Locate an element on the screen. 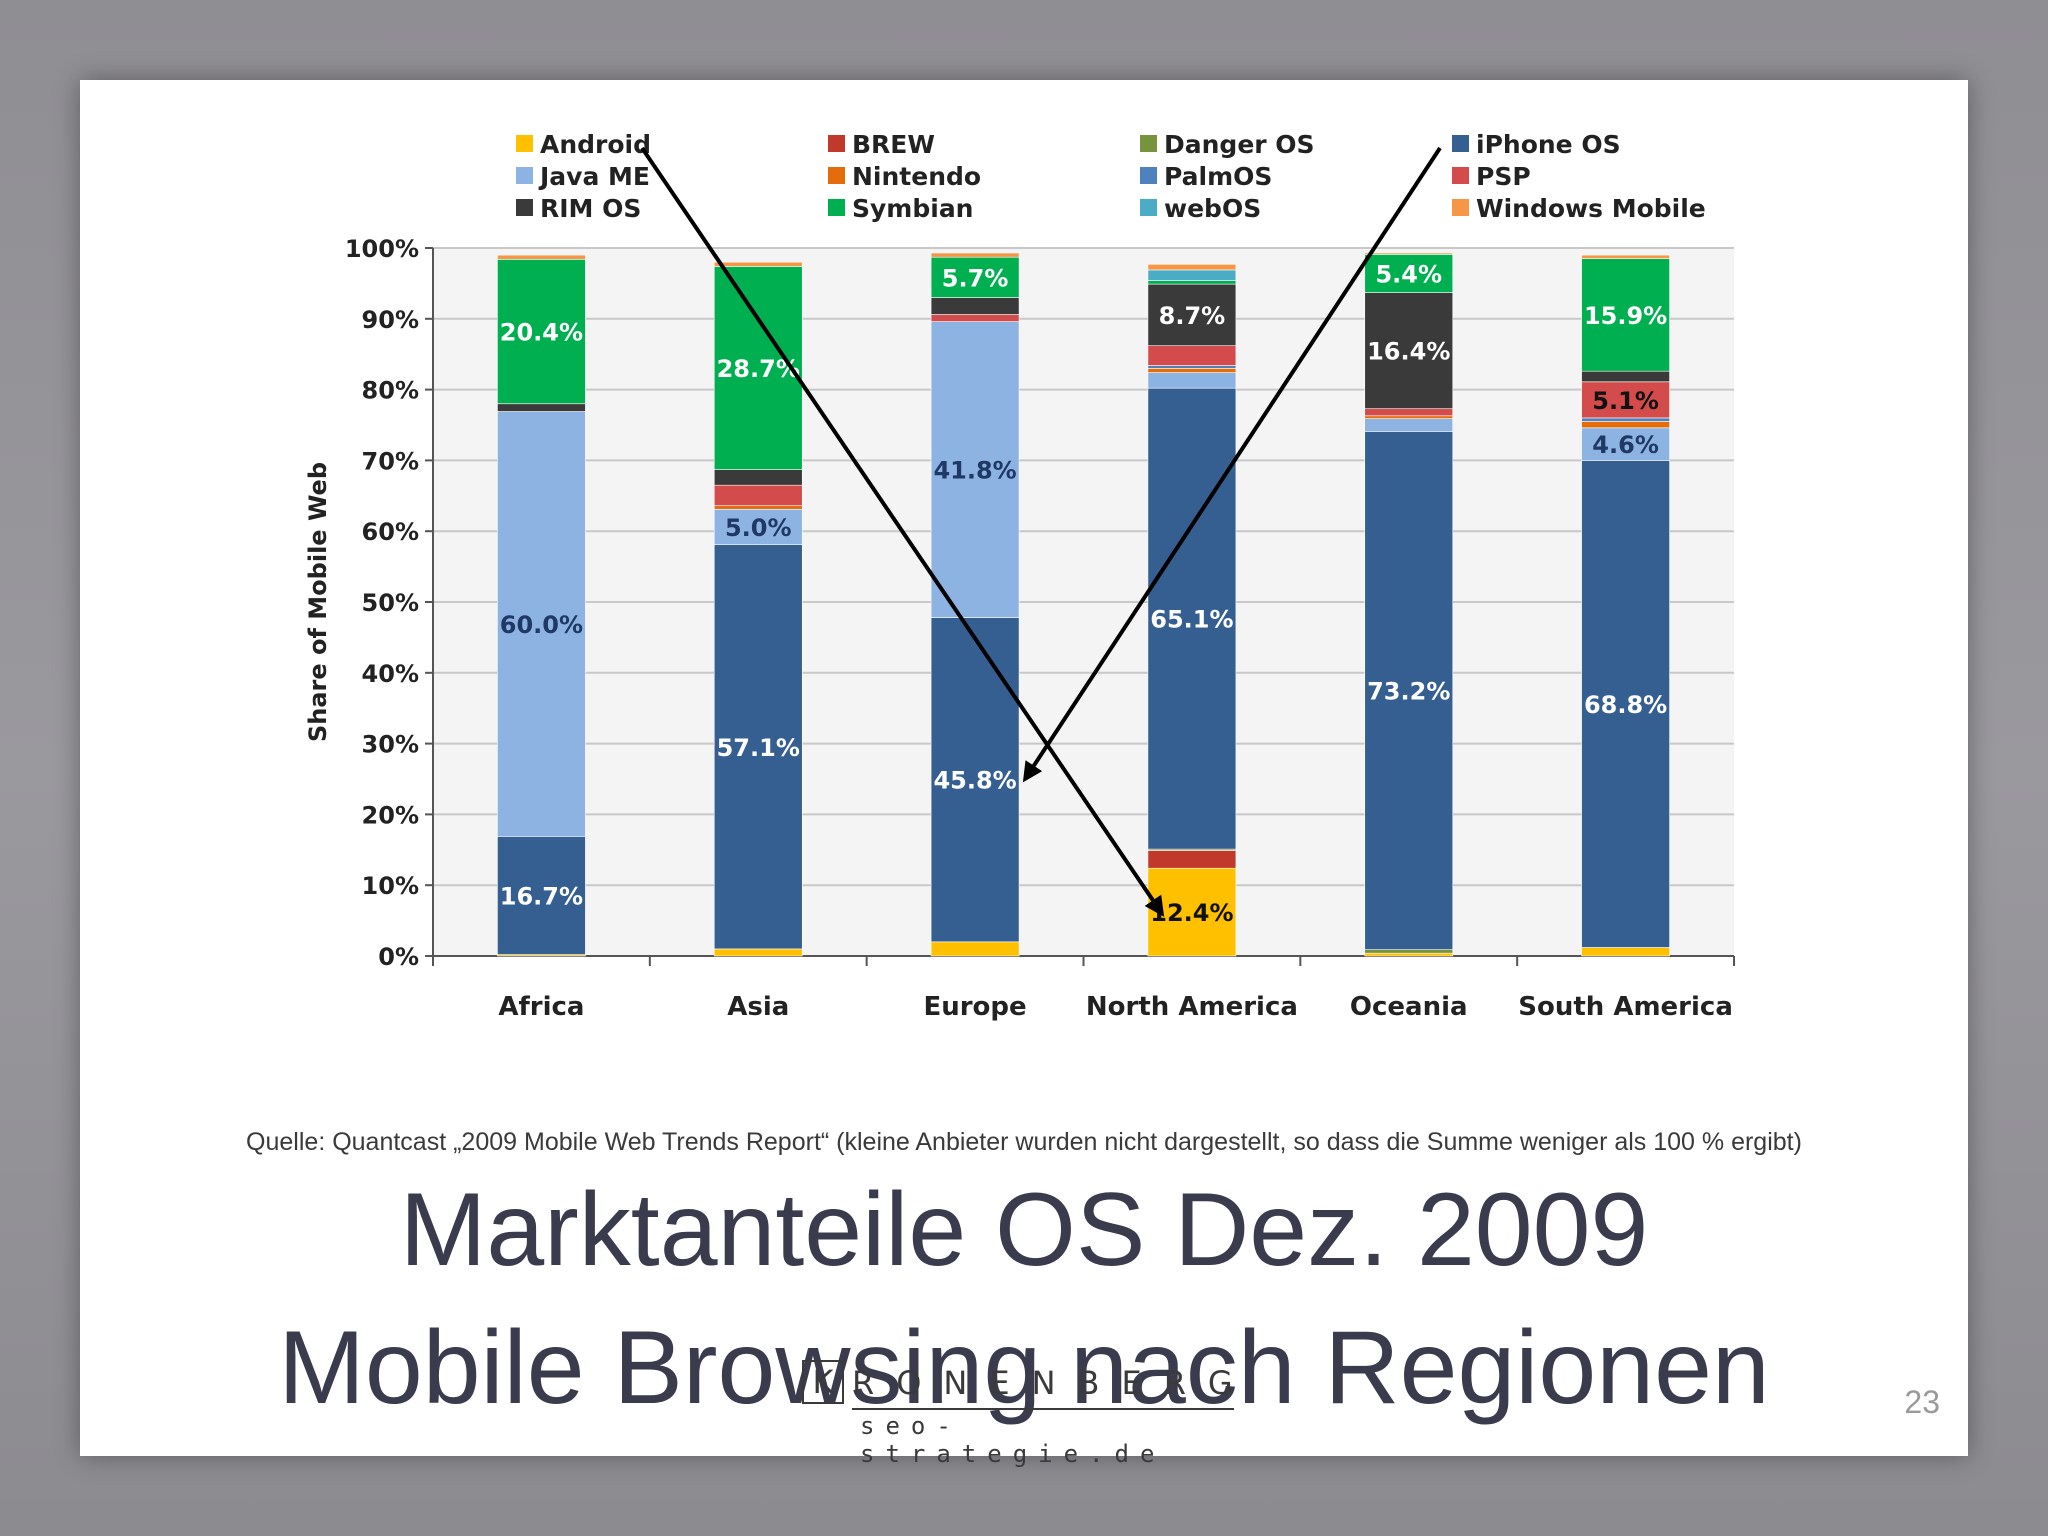  y-tick-label: 30% is located at coordinates (390, 745).